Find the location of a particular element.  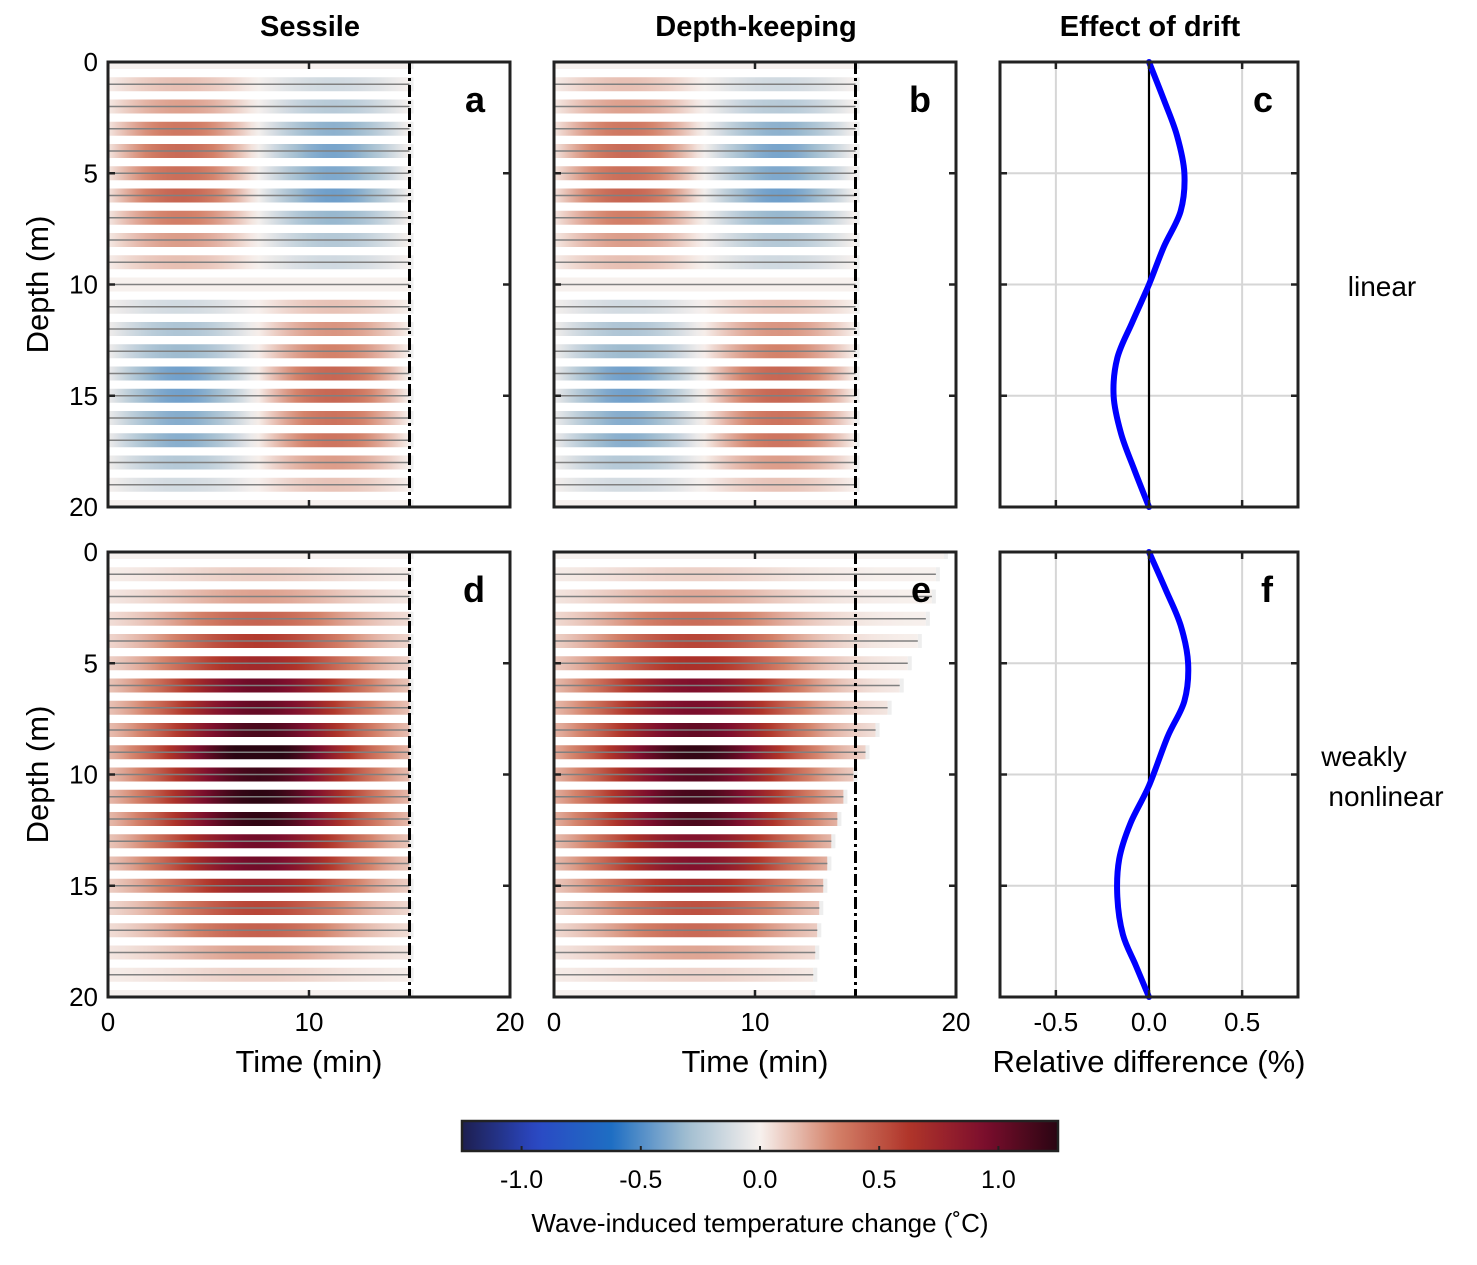

x-axis-label: Time (min) is located at coordinates (755, 1061).